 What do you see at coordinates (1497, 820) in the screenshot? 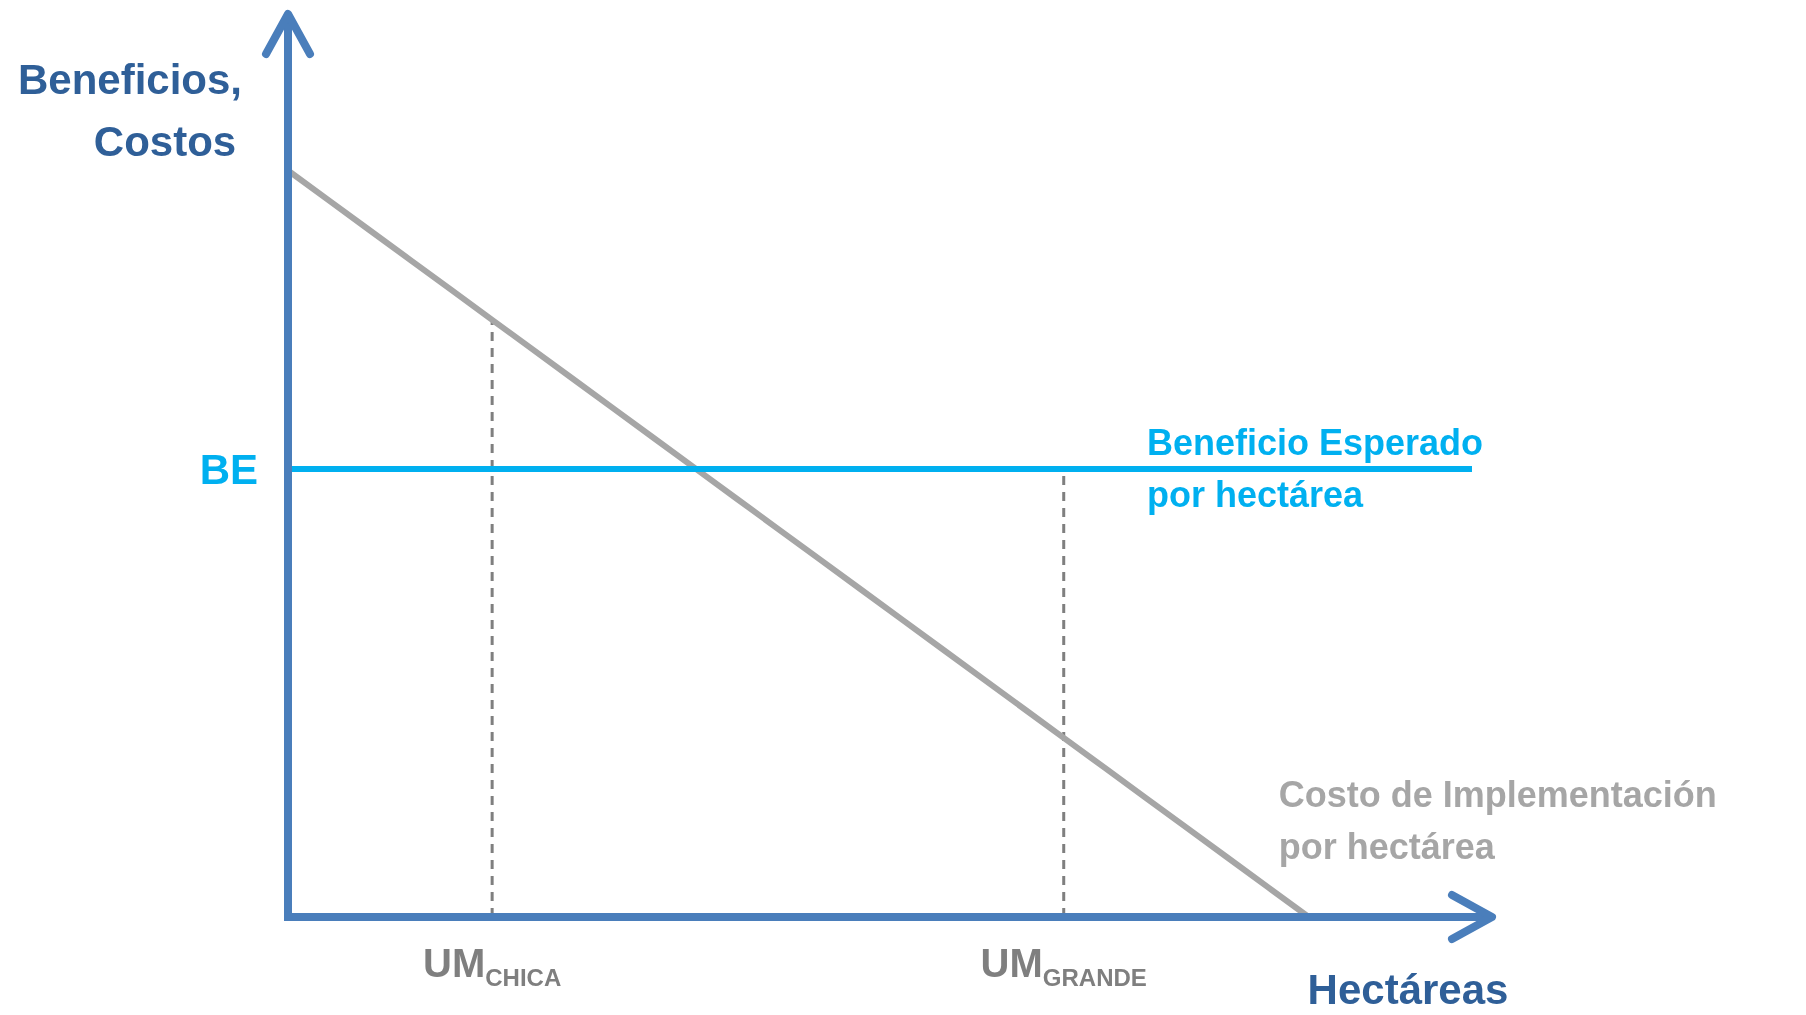
I see `series-label: Costo de Implementación por hectárea` at bounding box center [1497, 820].